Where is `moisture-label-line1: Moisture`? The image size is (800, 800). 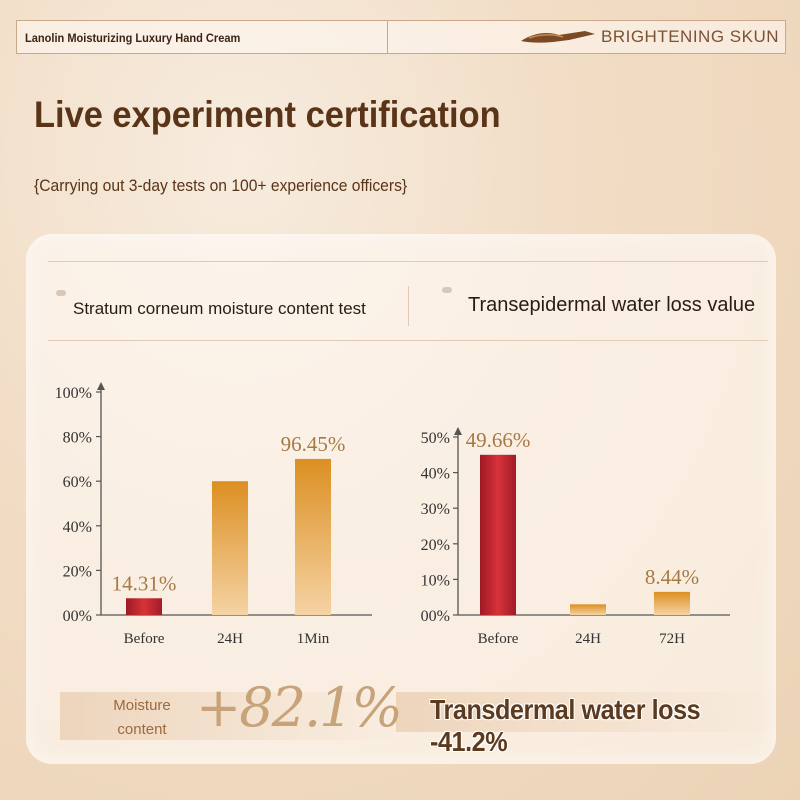 moisture-label-line1: Moisture is located at coordinates (142, 705).